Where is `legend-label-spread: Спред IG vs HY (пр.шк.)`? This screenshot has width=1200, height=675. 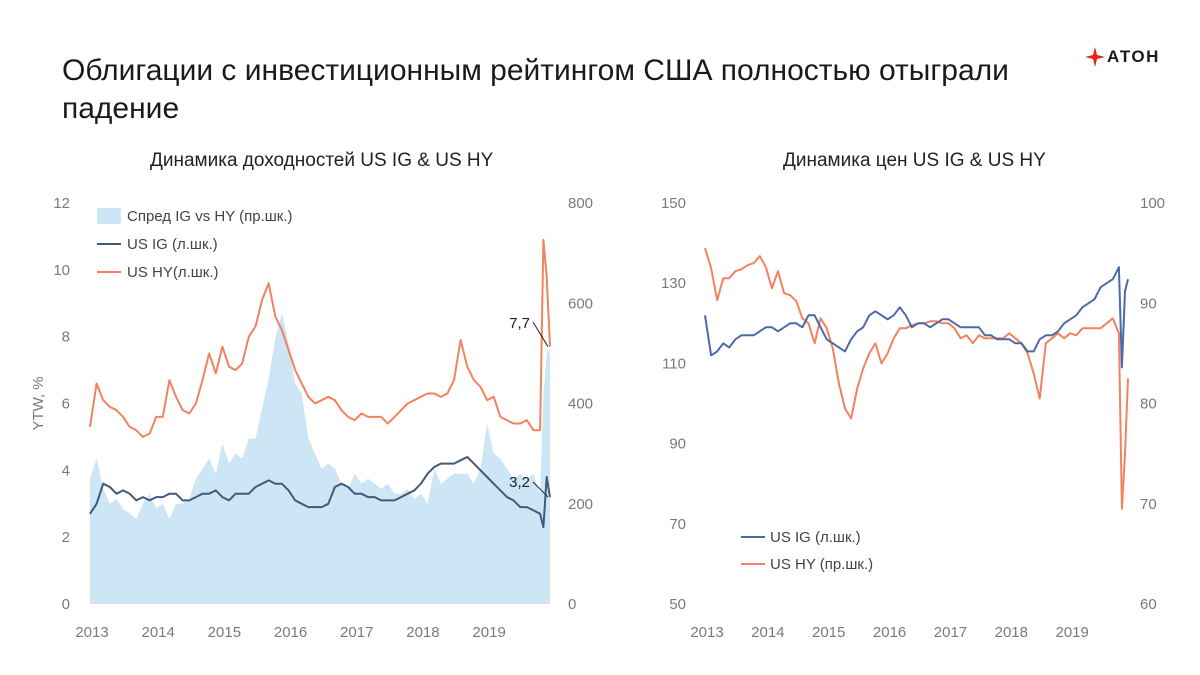 legend-label-spread: Спред IG vs HY (пр.шк.) is located at coordinates (210, 216).